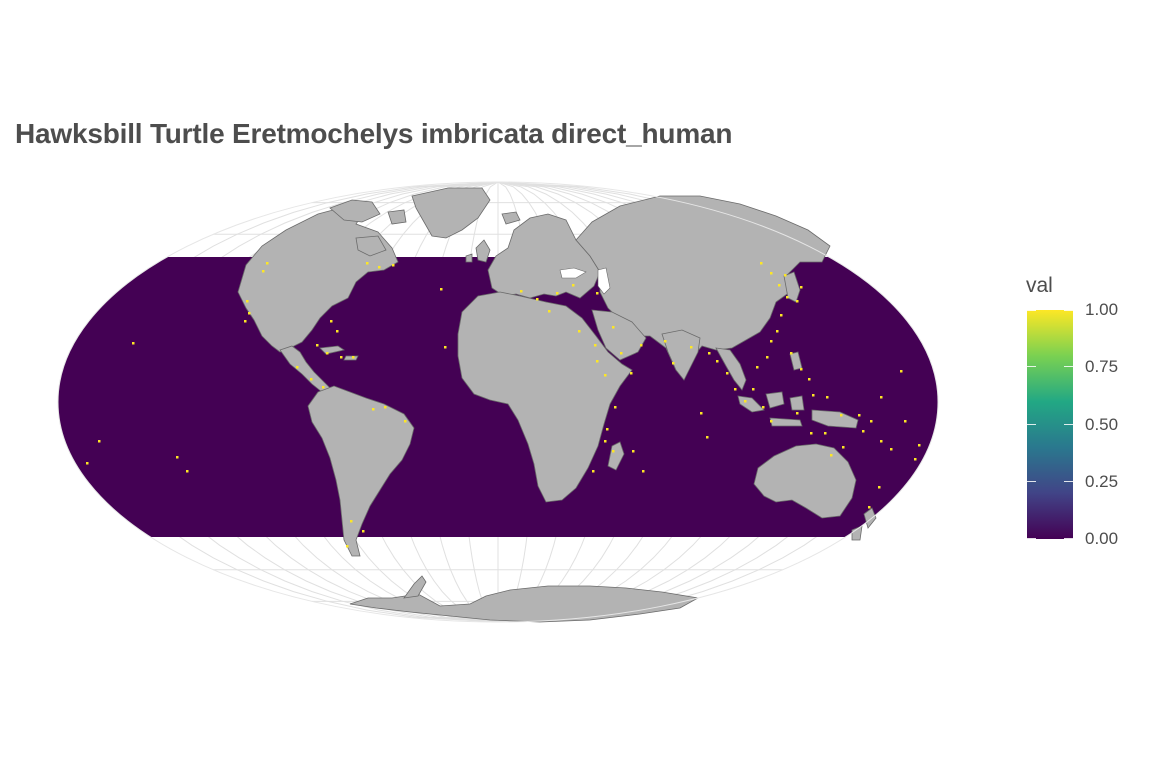 Image resolution: width=1152 pixels, height=768 pixels. I want to click on legend-tick-label: 0.75, so click(1102, 366).